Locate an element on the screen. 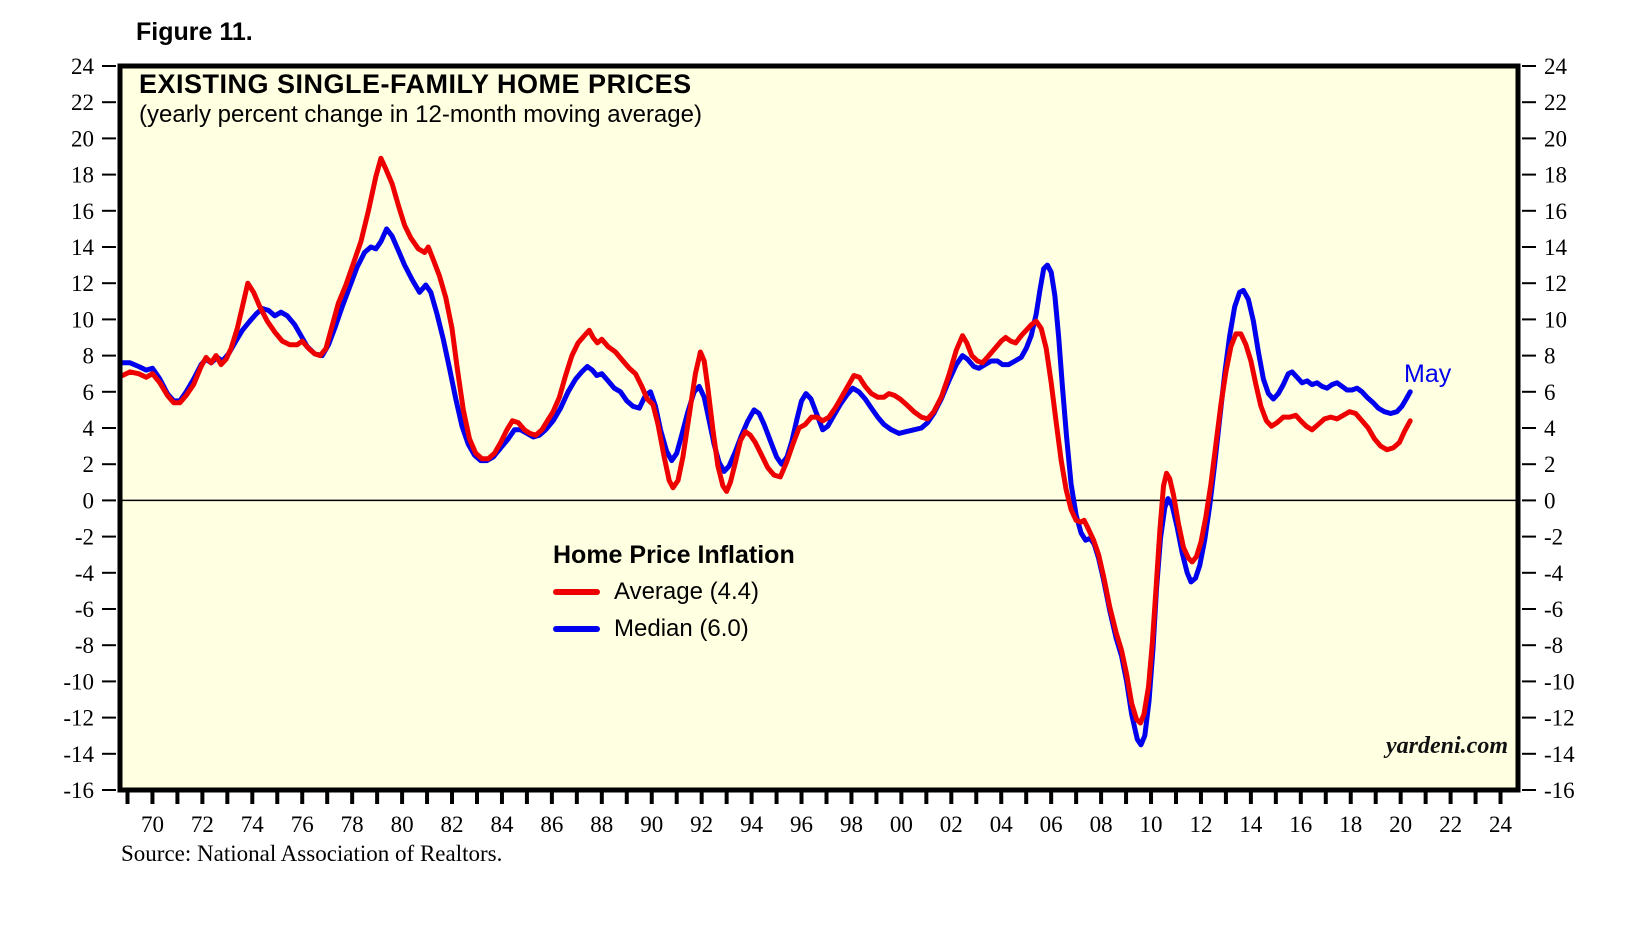  latest-point-annotation: May is located at coordinates (1428, 374).